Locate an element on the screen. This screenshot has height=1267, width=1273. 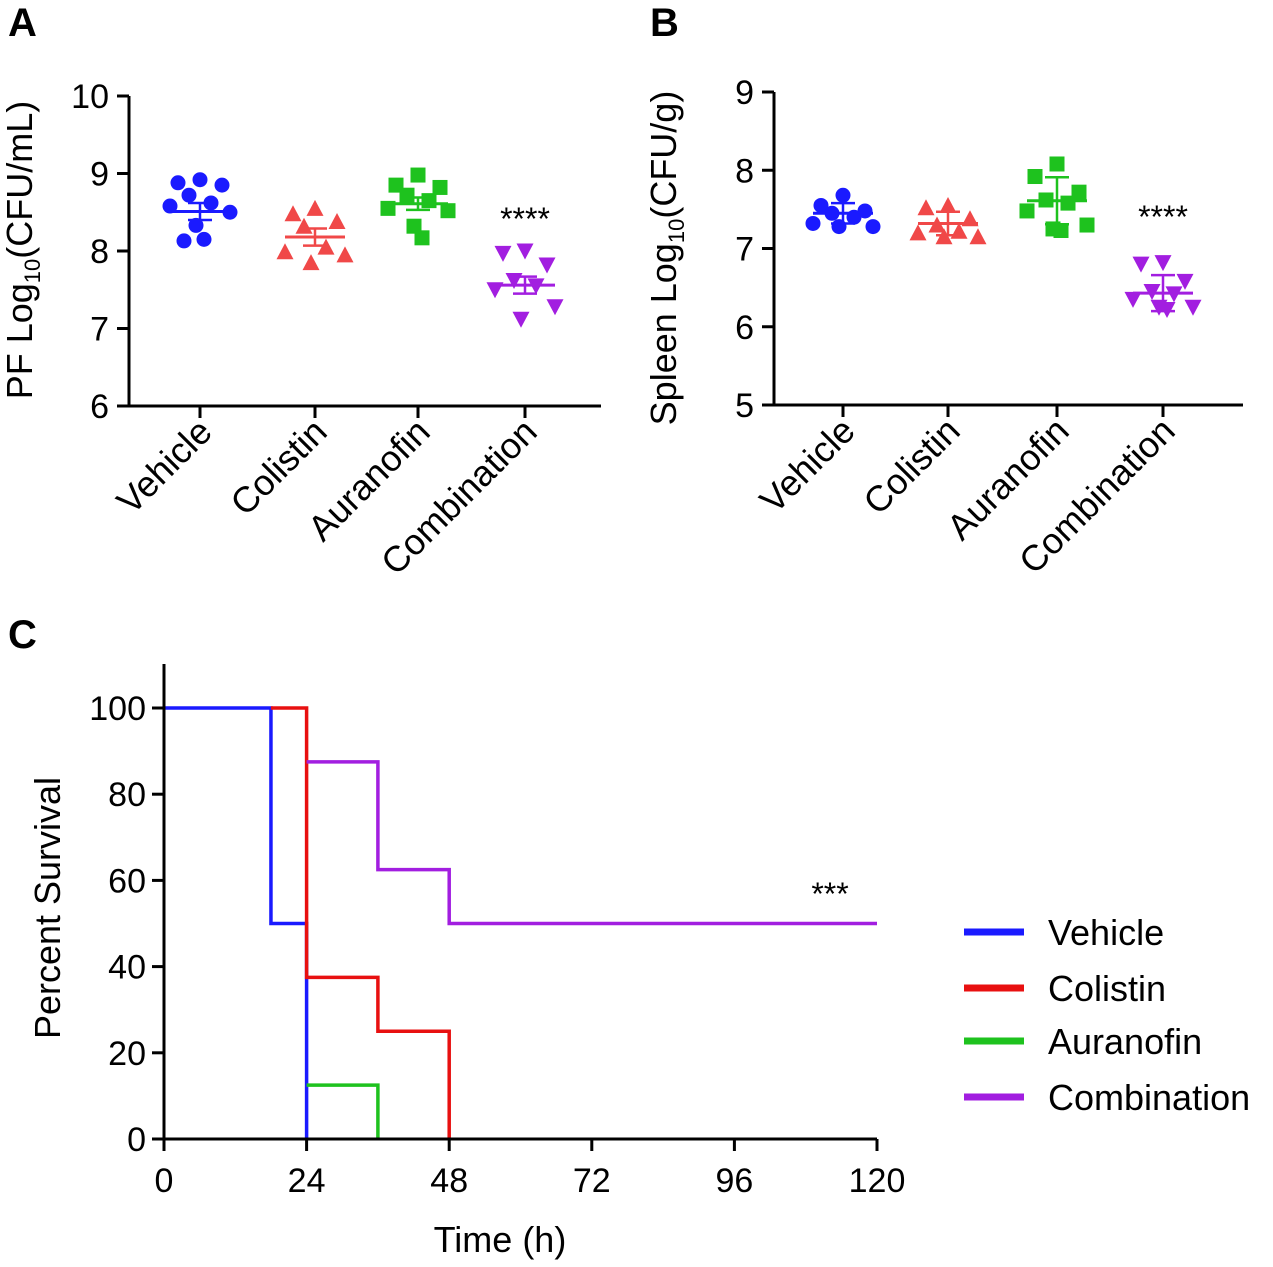
x-tick-label: 96 is located at coordinates (734, 1181).